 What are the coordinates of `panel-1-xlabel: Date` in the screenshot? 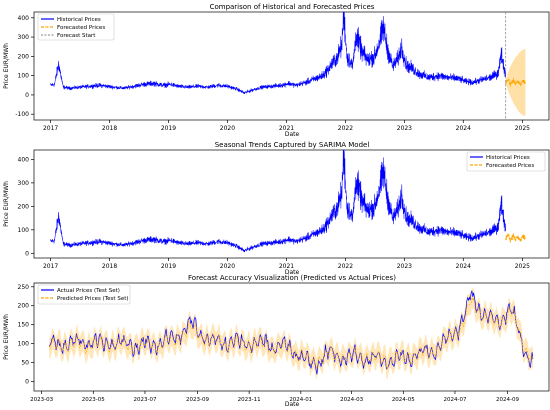 It's located at (292, 134).